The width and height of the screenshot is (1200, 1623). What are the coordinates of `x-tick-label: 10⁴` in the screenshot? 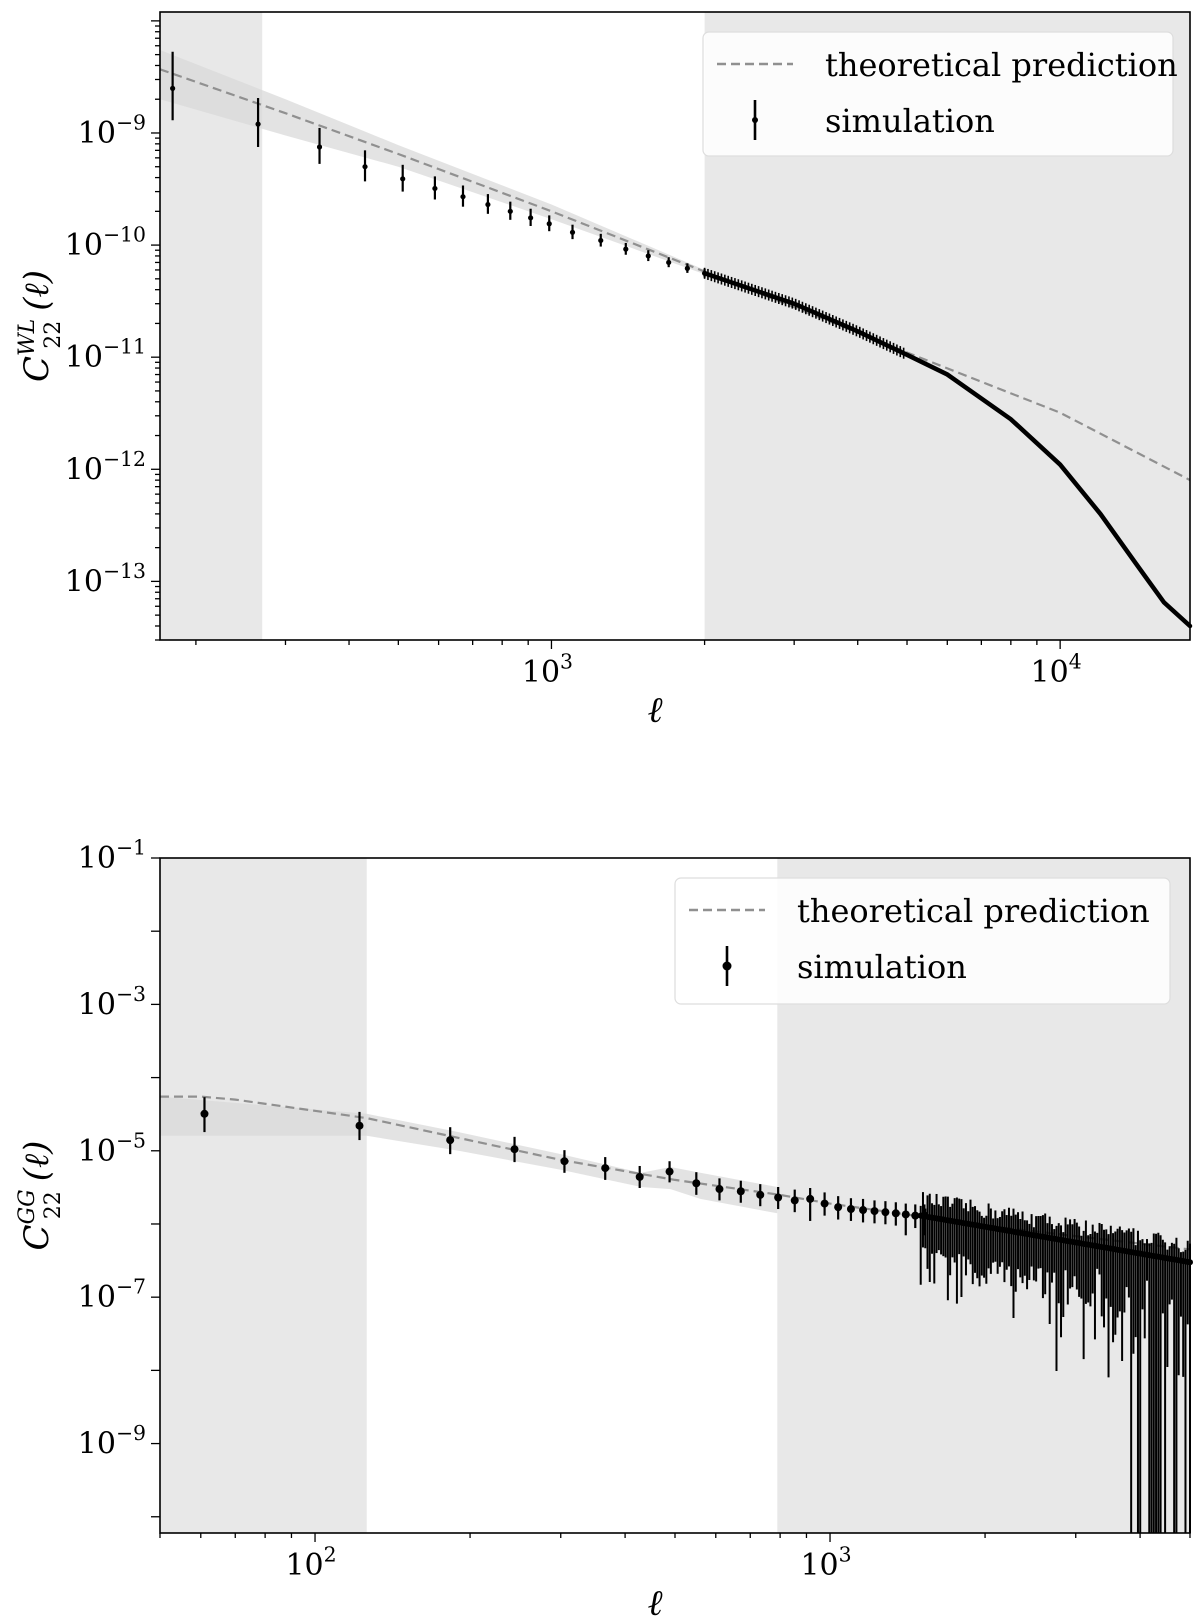 It's located at (1056, 670).